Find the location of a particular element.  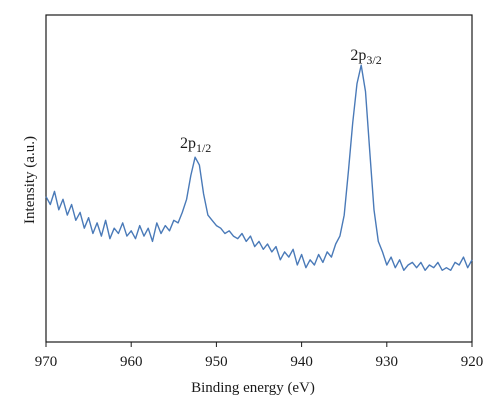

x-tick-label: 960 is located at coordinates (131, 362).